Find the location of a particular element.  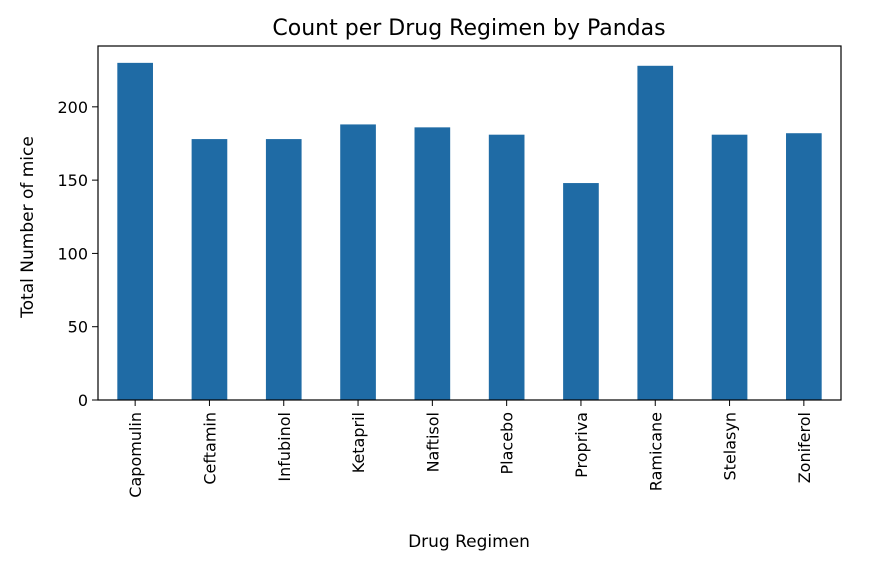

bar-propriva is located at coordinates (581, 291).